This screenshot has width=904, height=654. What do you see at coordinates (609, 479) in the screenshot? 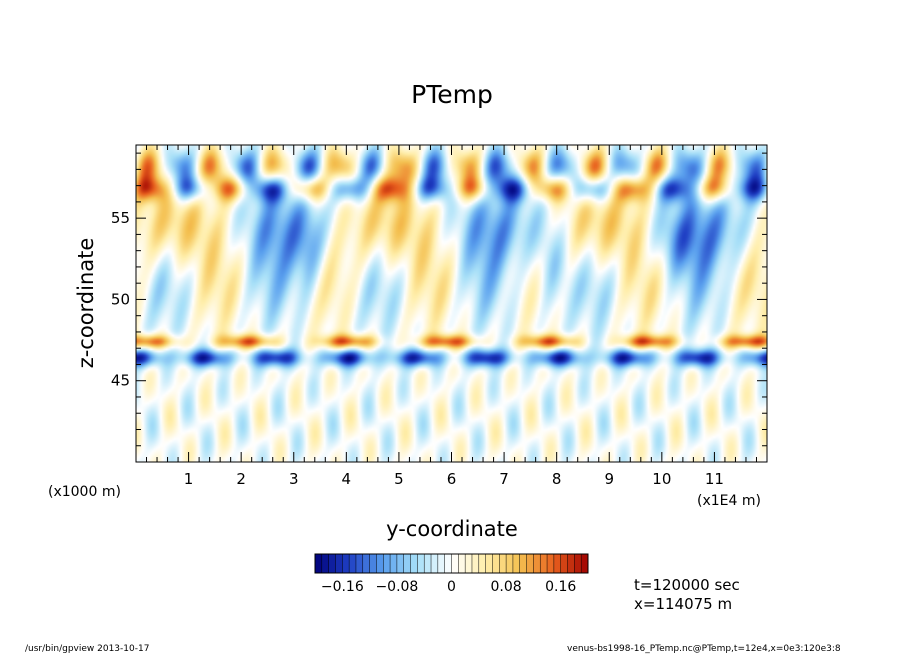
I see `x-tick-label: 9` at bounding box center [609, 479].